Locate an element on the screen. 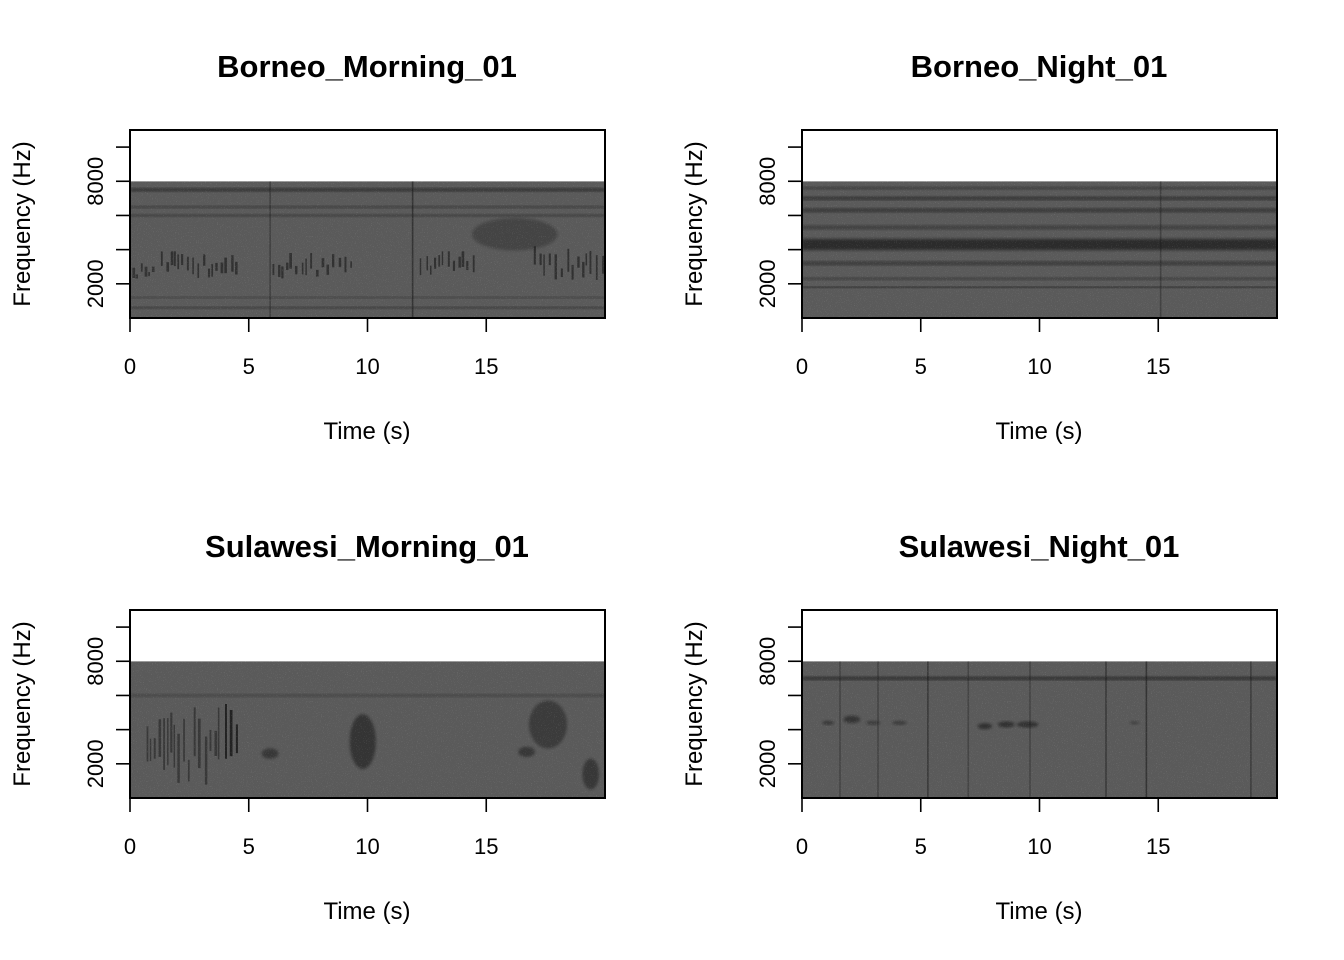 The width and height of the screenshot is (1344, 960). panel-title: Sulawesi_Night_01 is located at coordinates (1039, 546).